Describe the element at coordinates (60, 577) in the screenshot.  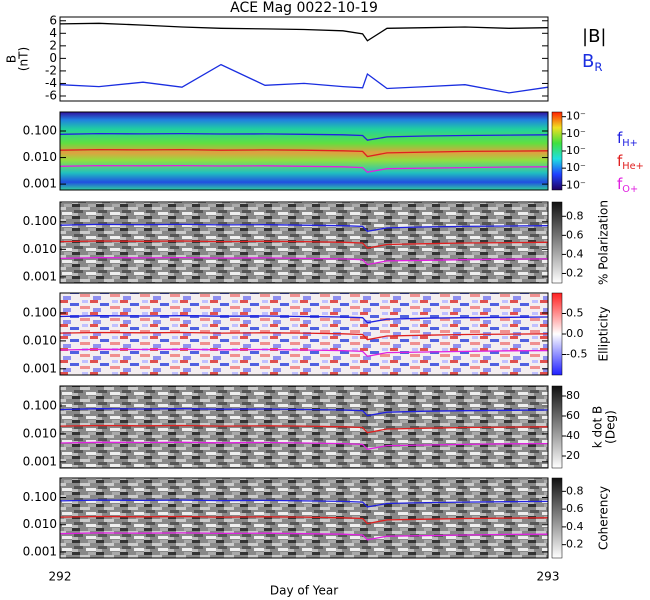
I see `x-tick-label: 292` at that location.